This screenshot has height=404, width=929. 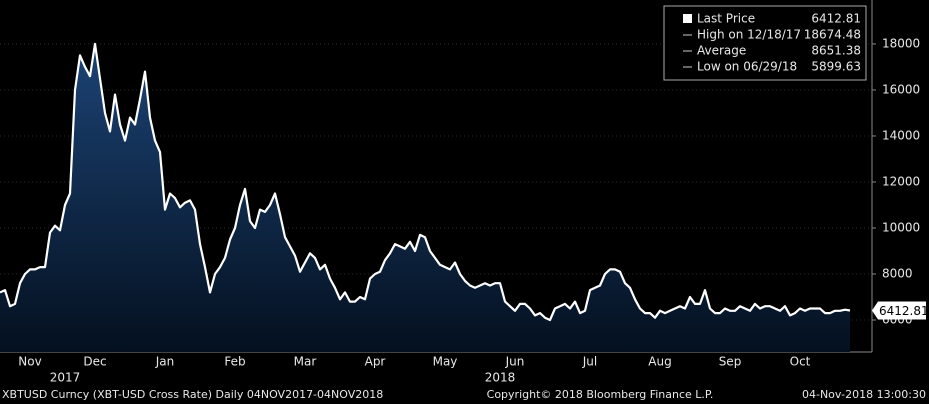 What do you see at coordinates (836, 19) in the screenshot?
I see `legend-value: 6412.81` at bounding box center [836, 19].